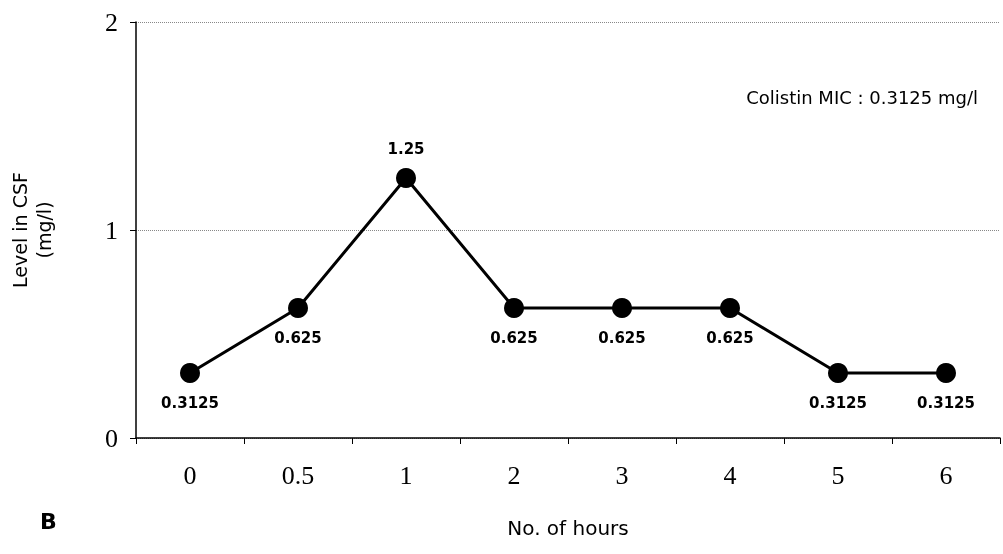 The width and height of the screenshot is (1003, 554). Describe the element at coordinates (48, 521) in the screenshot. I see `text: B` at that location.